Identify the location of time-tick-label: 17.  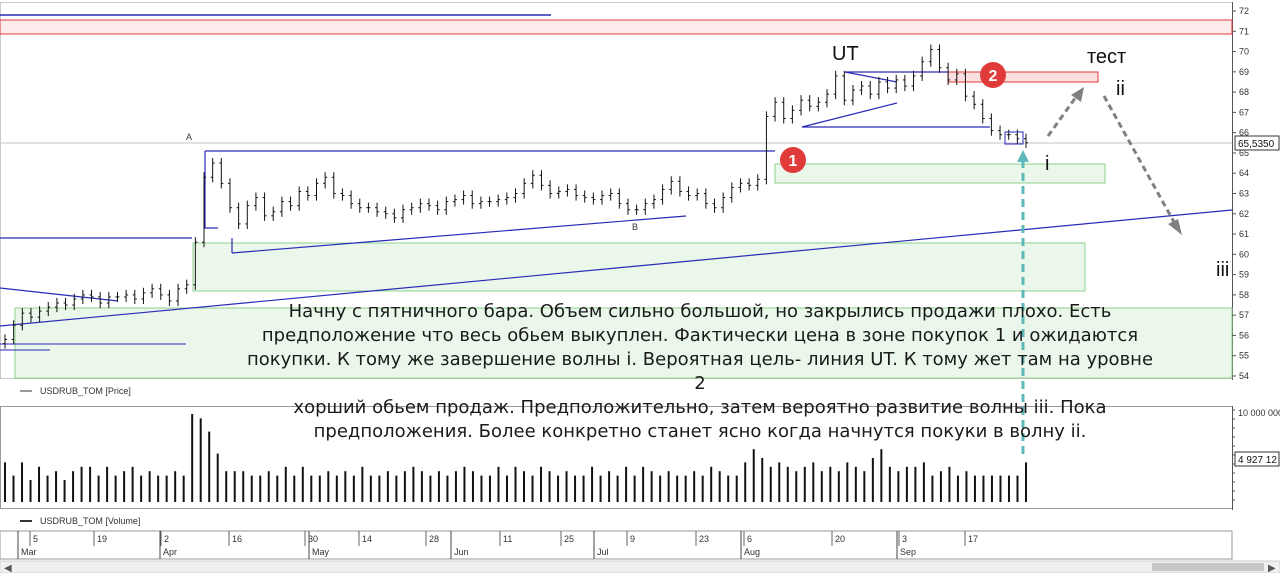
(973, 539).